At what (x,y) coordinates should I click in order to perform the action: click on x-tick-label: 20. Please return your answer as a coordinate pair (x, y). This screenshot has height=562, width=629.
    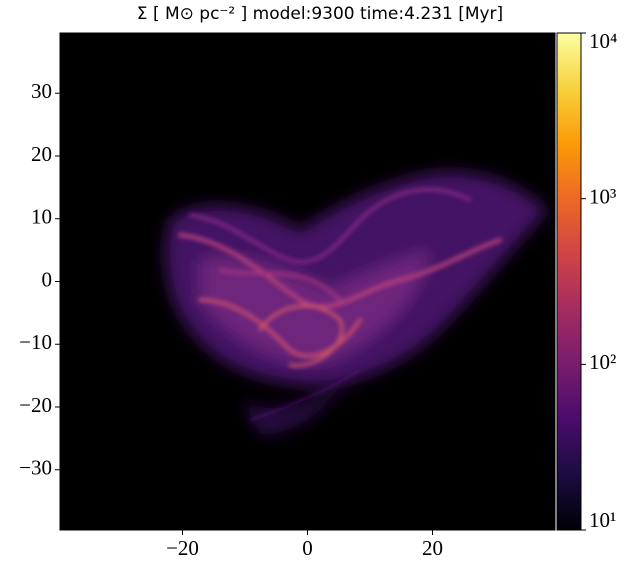
    Looking at the image, I should click on (432, 548).